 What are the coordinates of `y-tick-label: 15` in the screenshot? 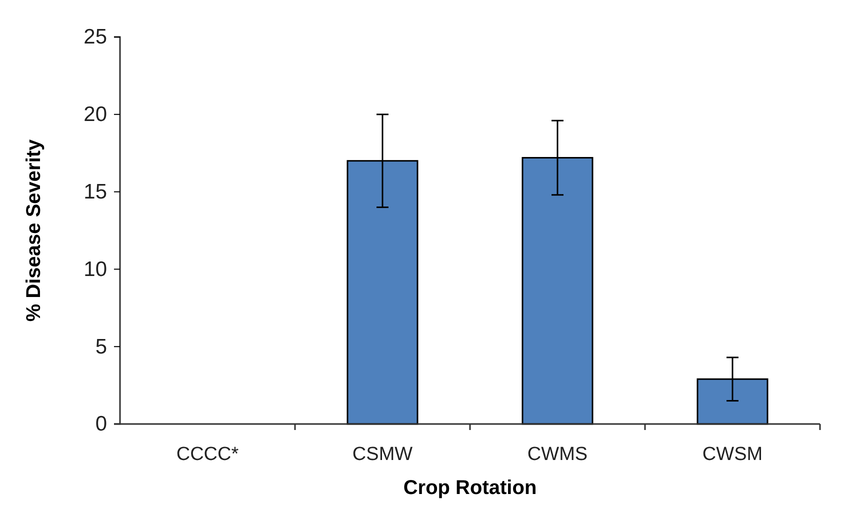 It's located at (95, 192).